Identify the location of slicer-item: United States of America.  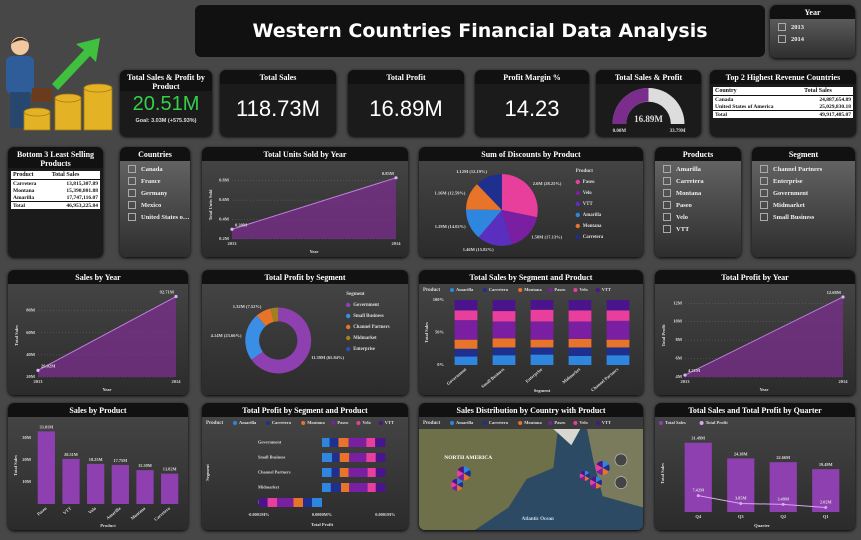
(159, 217).